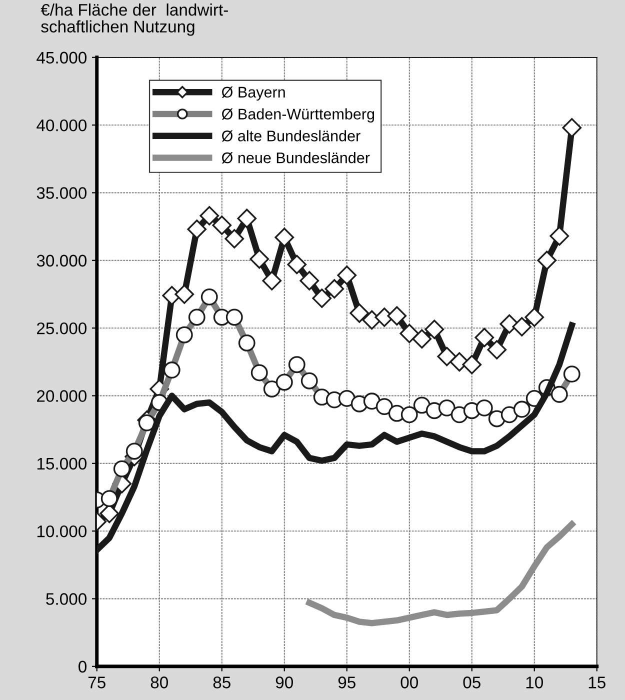  Describe the element at coordinates (253, 93) in the screenshot. I see `legend-label: Ø Bayern` at that location.